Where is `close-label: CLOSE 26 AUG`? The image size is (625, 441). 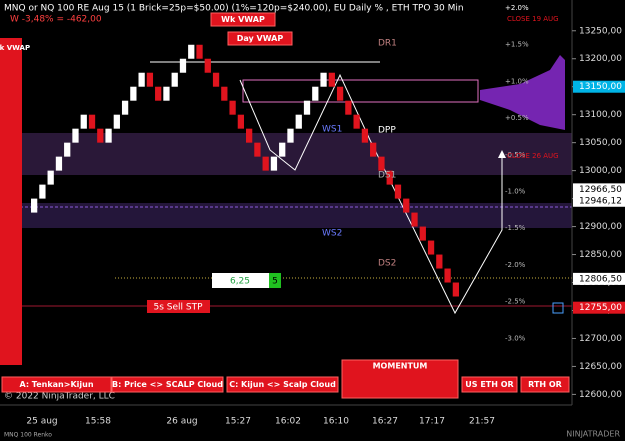 close-label: CLOSE 26 AUG is located at coordinates (533, 156).